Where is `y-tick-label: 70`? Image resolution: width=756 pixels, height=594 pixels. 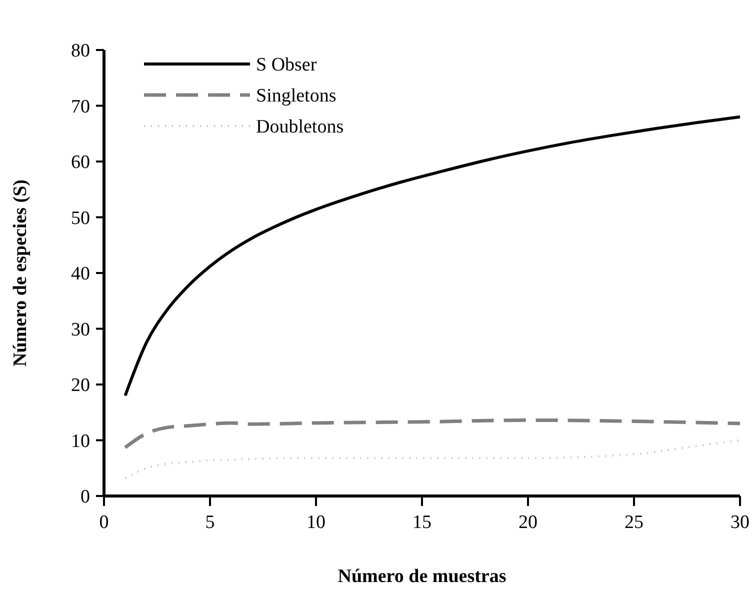 y-tick-label: 70 is located at coordinates (80, 107).